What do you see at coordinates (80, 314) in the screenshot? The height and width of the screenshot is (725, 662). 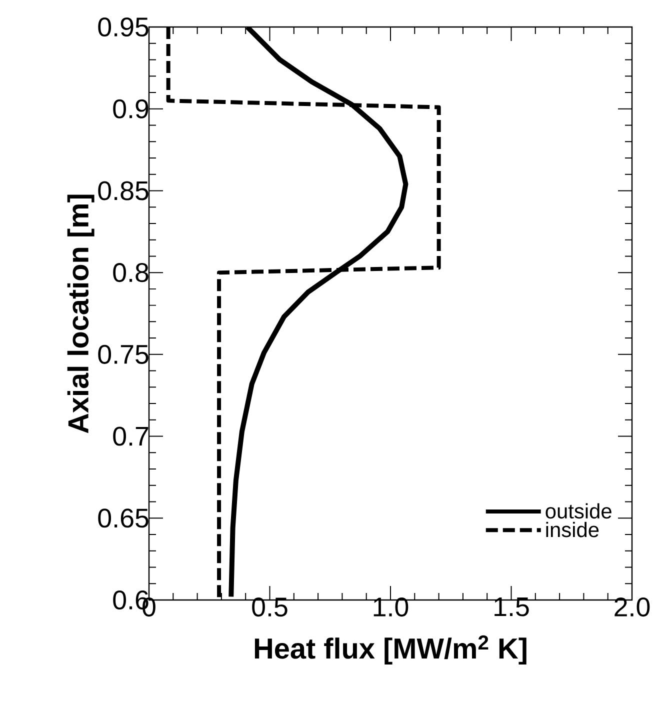 I see `y-axis-title: Axial location [m]` at bounding box center [80, 314].